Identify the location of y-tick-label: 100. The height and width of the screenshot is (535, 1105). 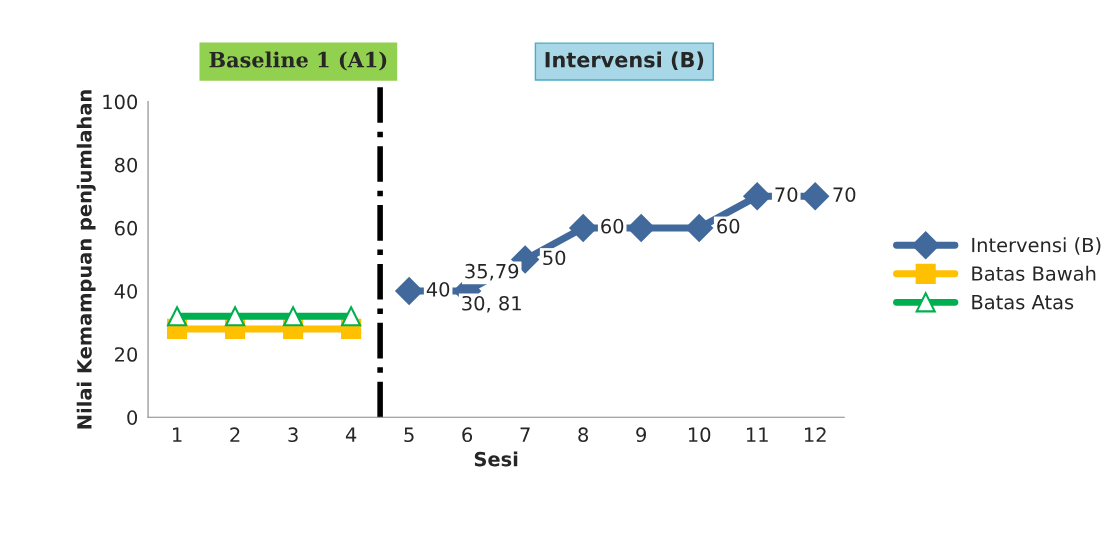
(120, 102).